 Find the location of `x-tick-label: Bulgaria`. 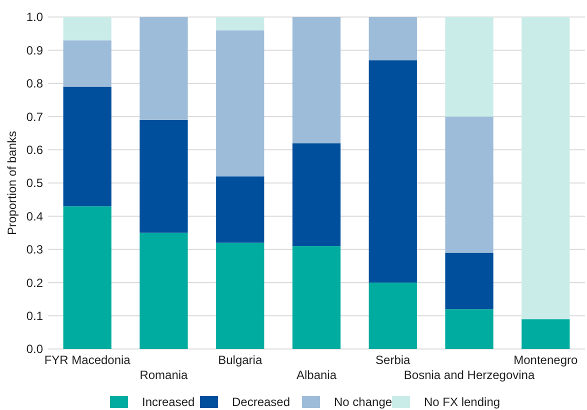

x-tick-label: Bulgaria is located at coordinates (240, 360).